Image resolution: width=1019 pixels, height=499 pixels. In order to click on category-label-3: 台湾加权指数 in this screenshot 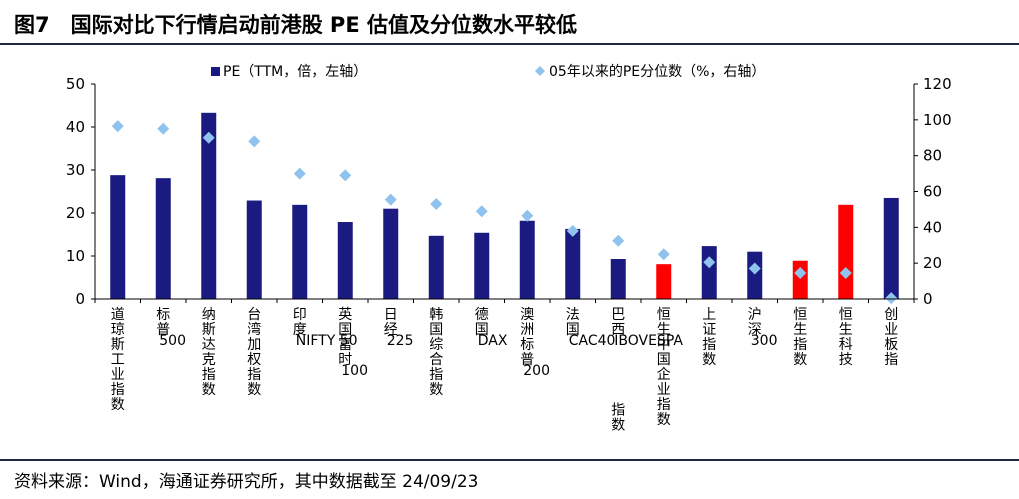, I will do `click(254, 352)`.